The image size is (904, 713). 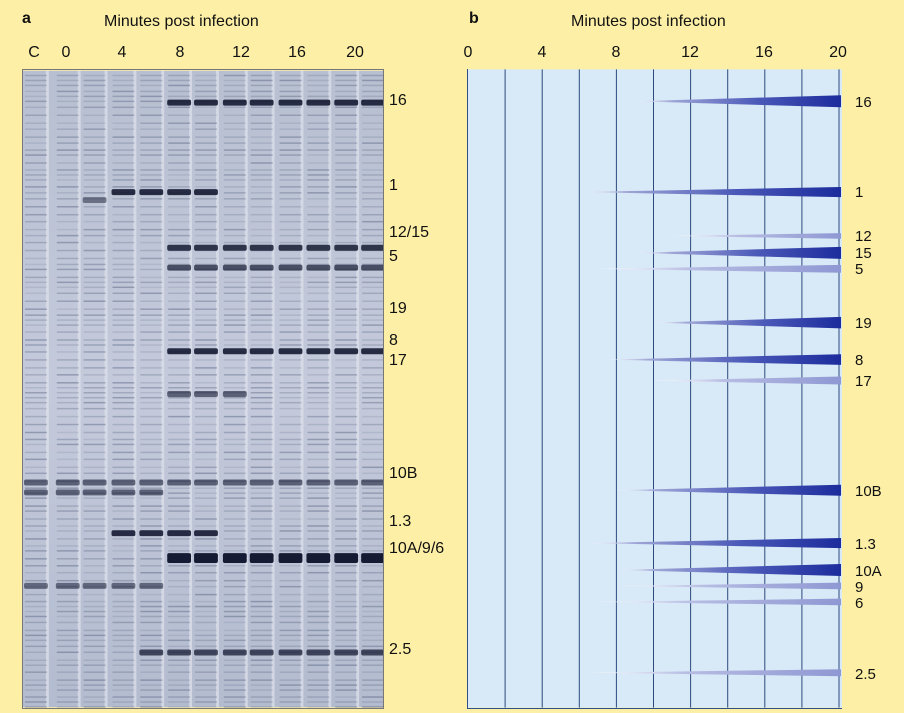 I want to click on band-label-12-15: 12/15, so click(x=409, y=232).